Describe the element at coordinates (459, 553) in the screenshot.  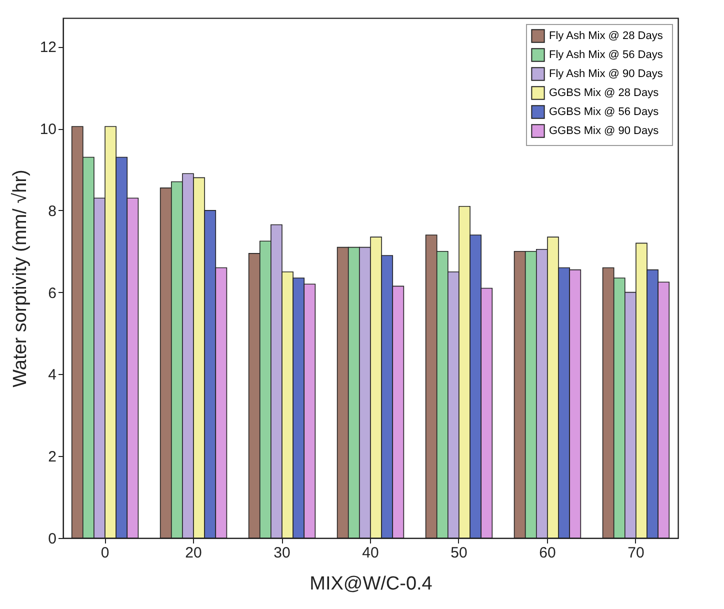
I see `x-tick-label: 50` at that location.